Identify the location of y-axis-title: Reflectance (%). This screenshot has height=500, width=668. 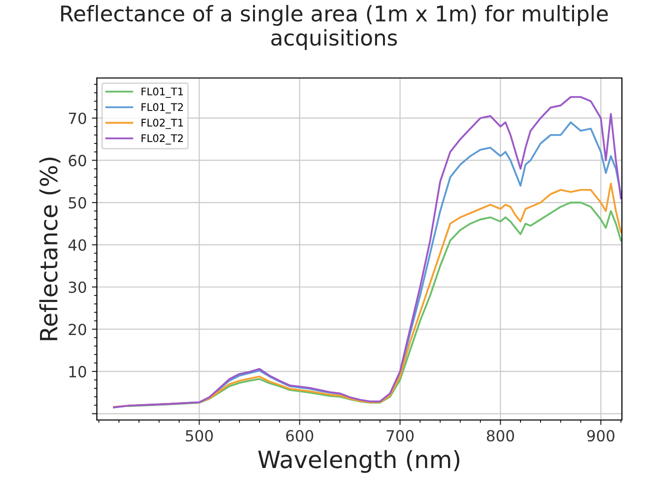
(49, 249).